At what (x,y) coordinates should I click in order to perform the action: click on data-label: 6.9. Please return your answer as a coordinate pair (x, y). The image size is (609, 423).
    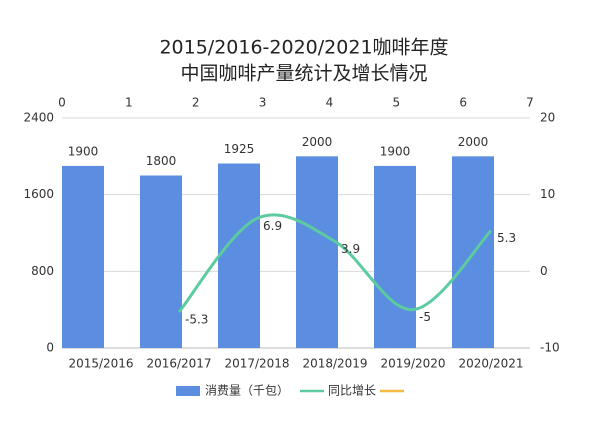
    Looking at the image, I should click on (272, 226).